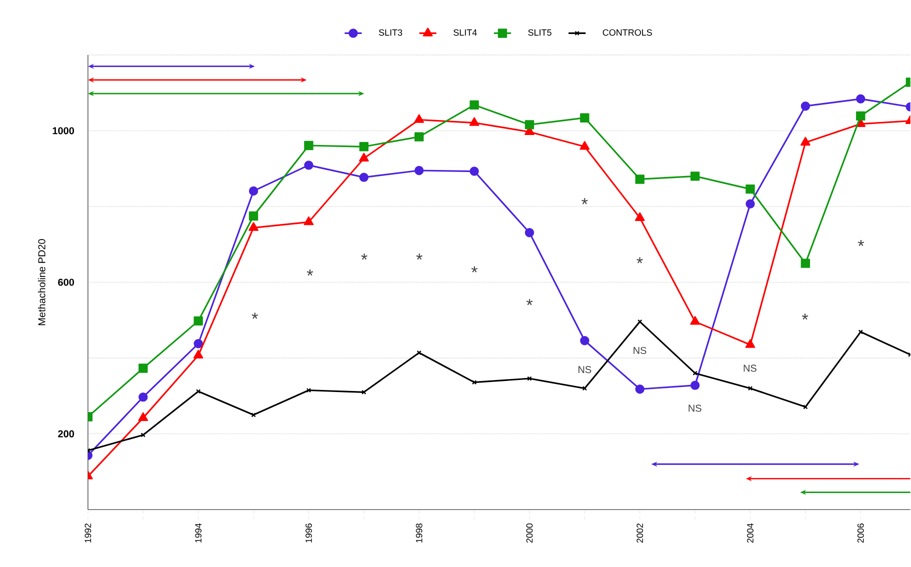 The width and height of the screenshot is (911, 567). Describe the element at coordinates (750, 533) in the screenshot. I see `x-tick-label: 2004` at that location.